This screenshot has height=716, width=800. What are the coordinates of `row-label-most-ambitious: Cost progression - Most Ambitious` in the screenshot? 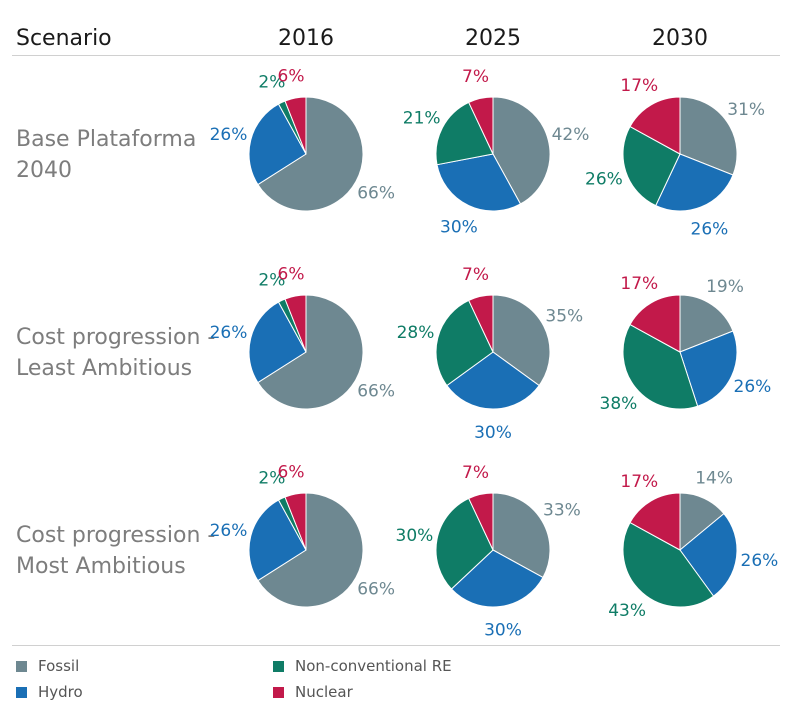 It's located at (116, 551).